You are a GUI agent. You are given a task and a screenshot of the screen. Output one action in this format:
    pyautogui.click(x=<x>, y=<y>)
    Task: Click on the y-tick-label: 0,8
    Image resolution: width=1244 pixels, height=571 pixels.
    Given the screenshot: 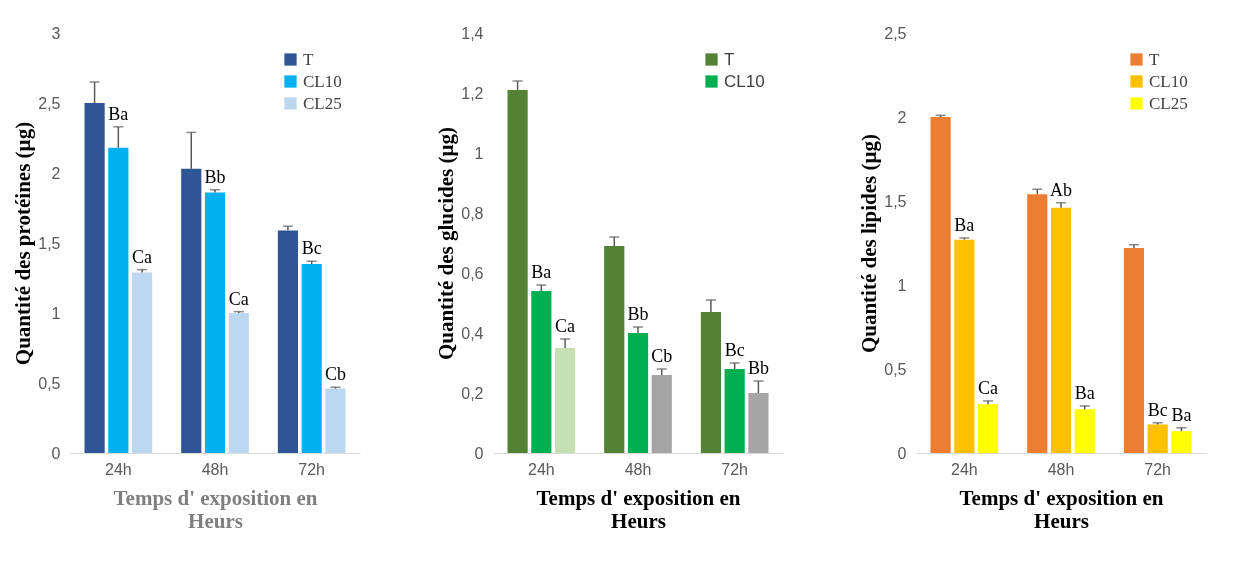 What is the action you would take?
    pyautogui.click(x=472, y=213)
    